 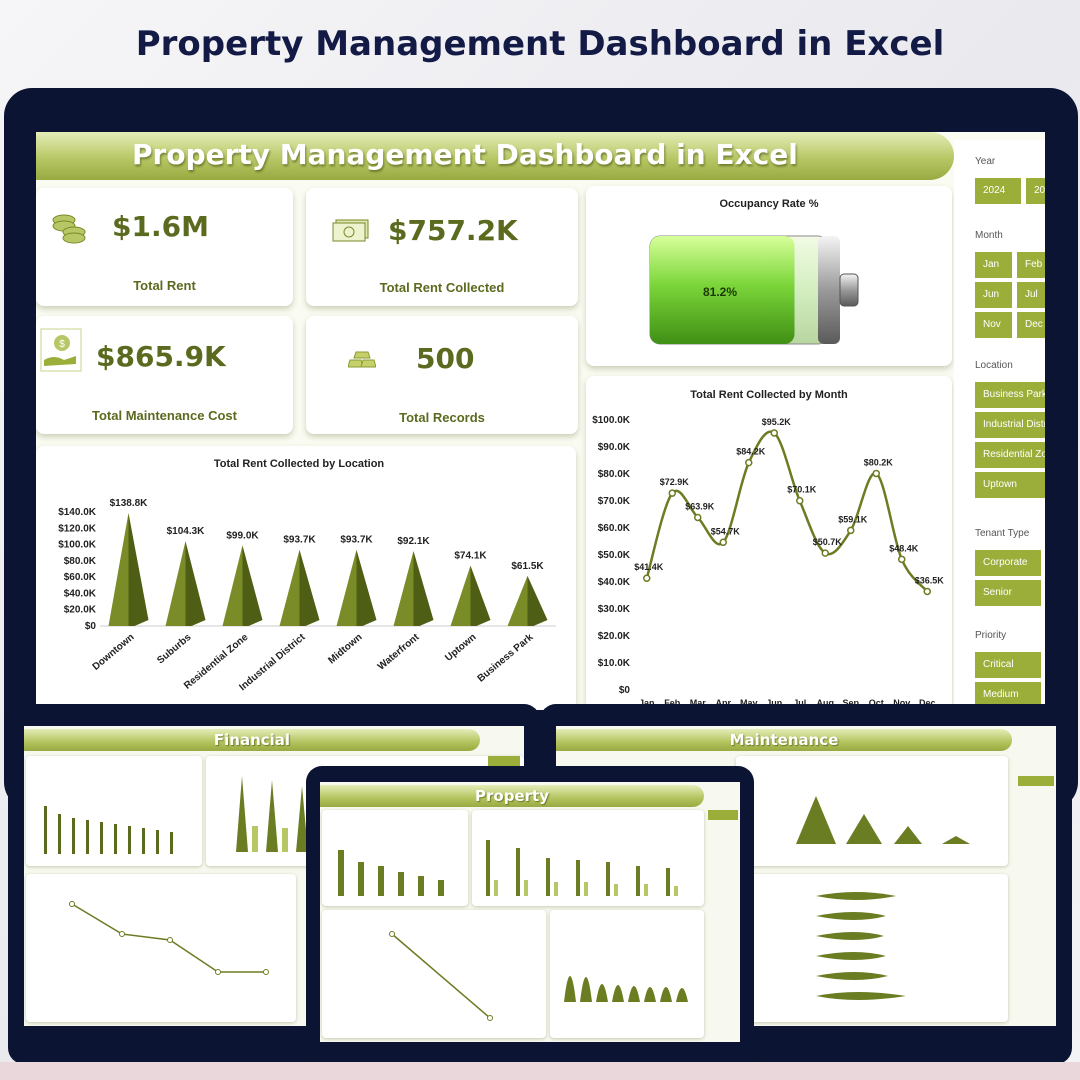 What do you see at coordinates (614, 663) in the screenshot?
I see `y-tick-label: $10.0K` at bounding box center [614, 663].